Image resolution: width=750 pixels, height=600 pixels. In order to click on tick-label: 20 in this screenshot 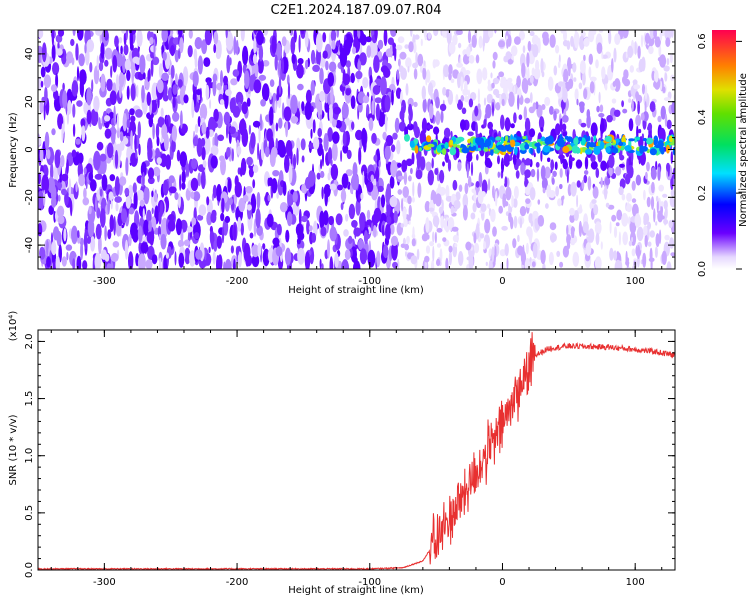, I will do `click(29, 101)`.